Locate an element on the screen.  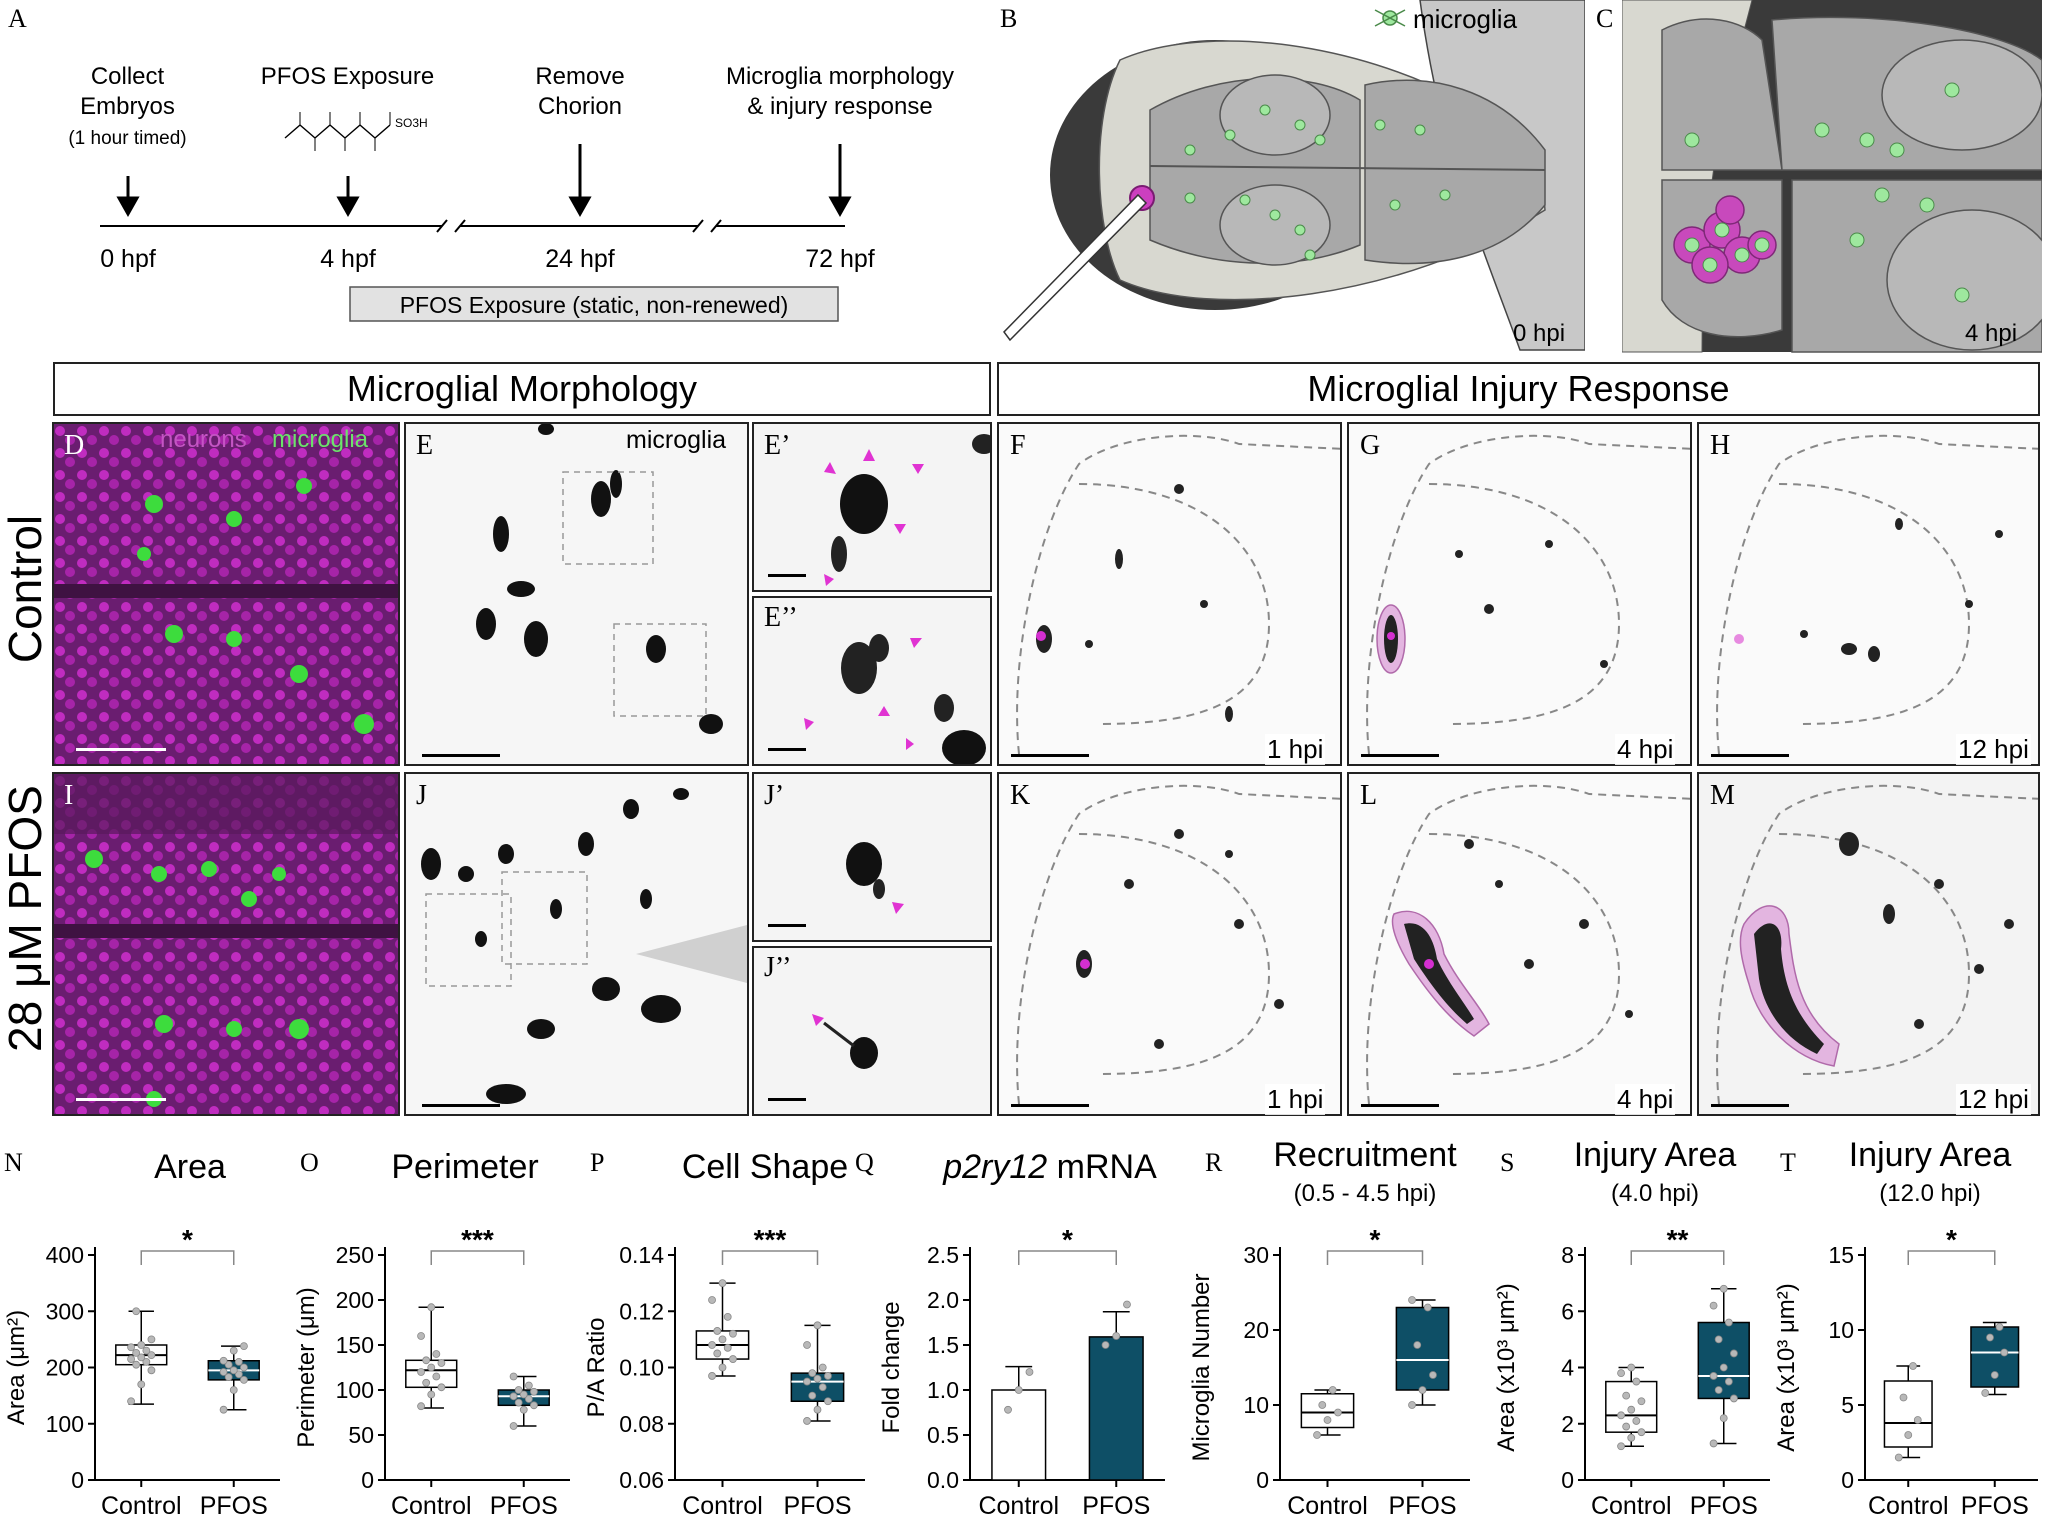
header-injury: Microglial Injury Response is located at coordinates (1518, 389).